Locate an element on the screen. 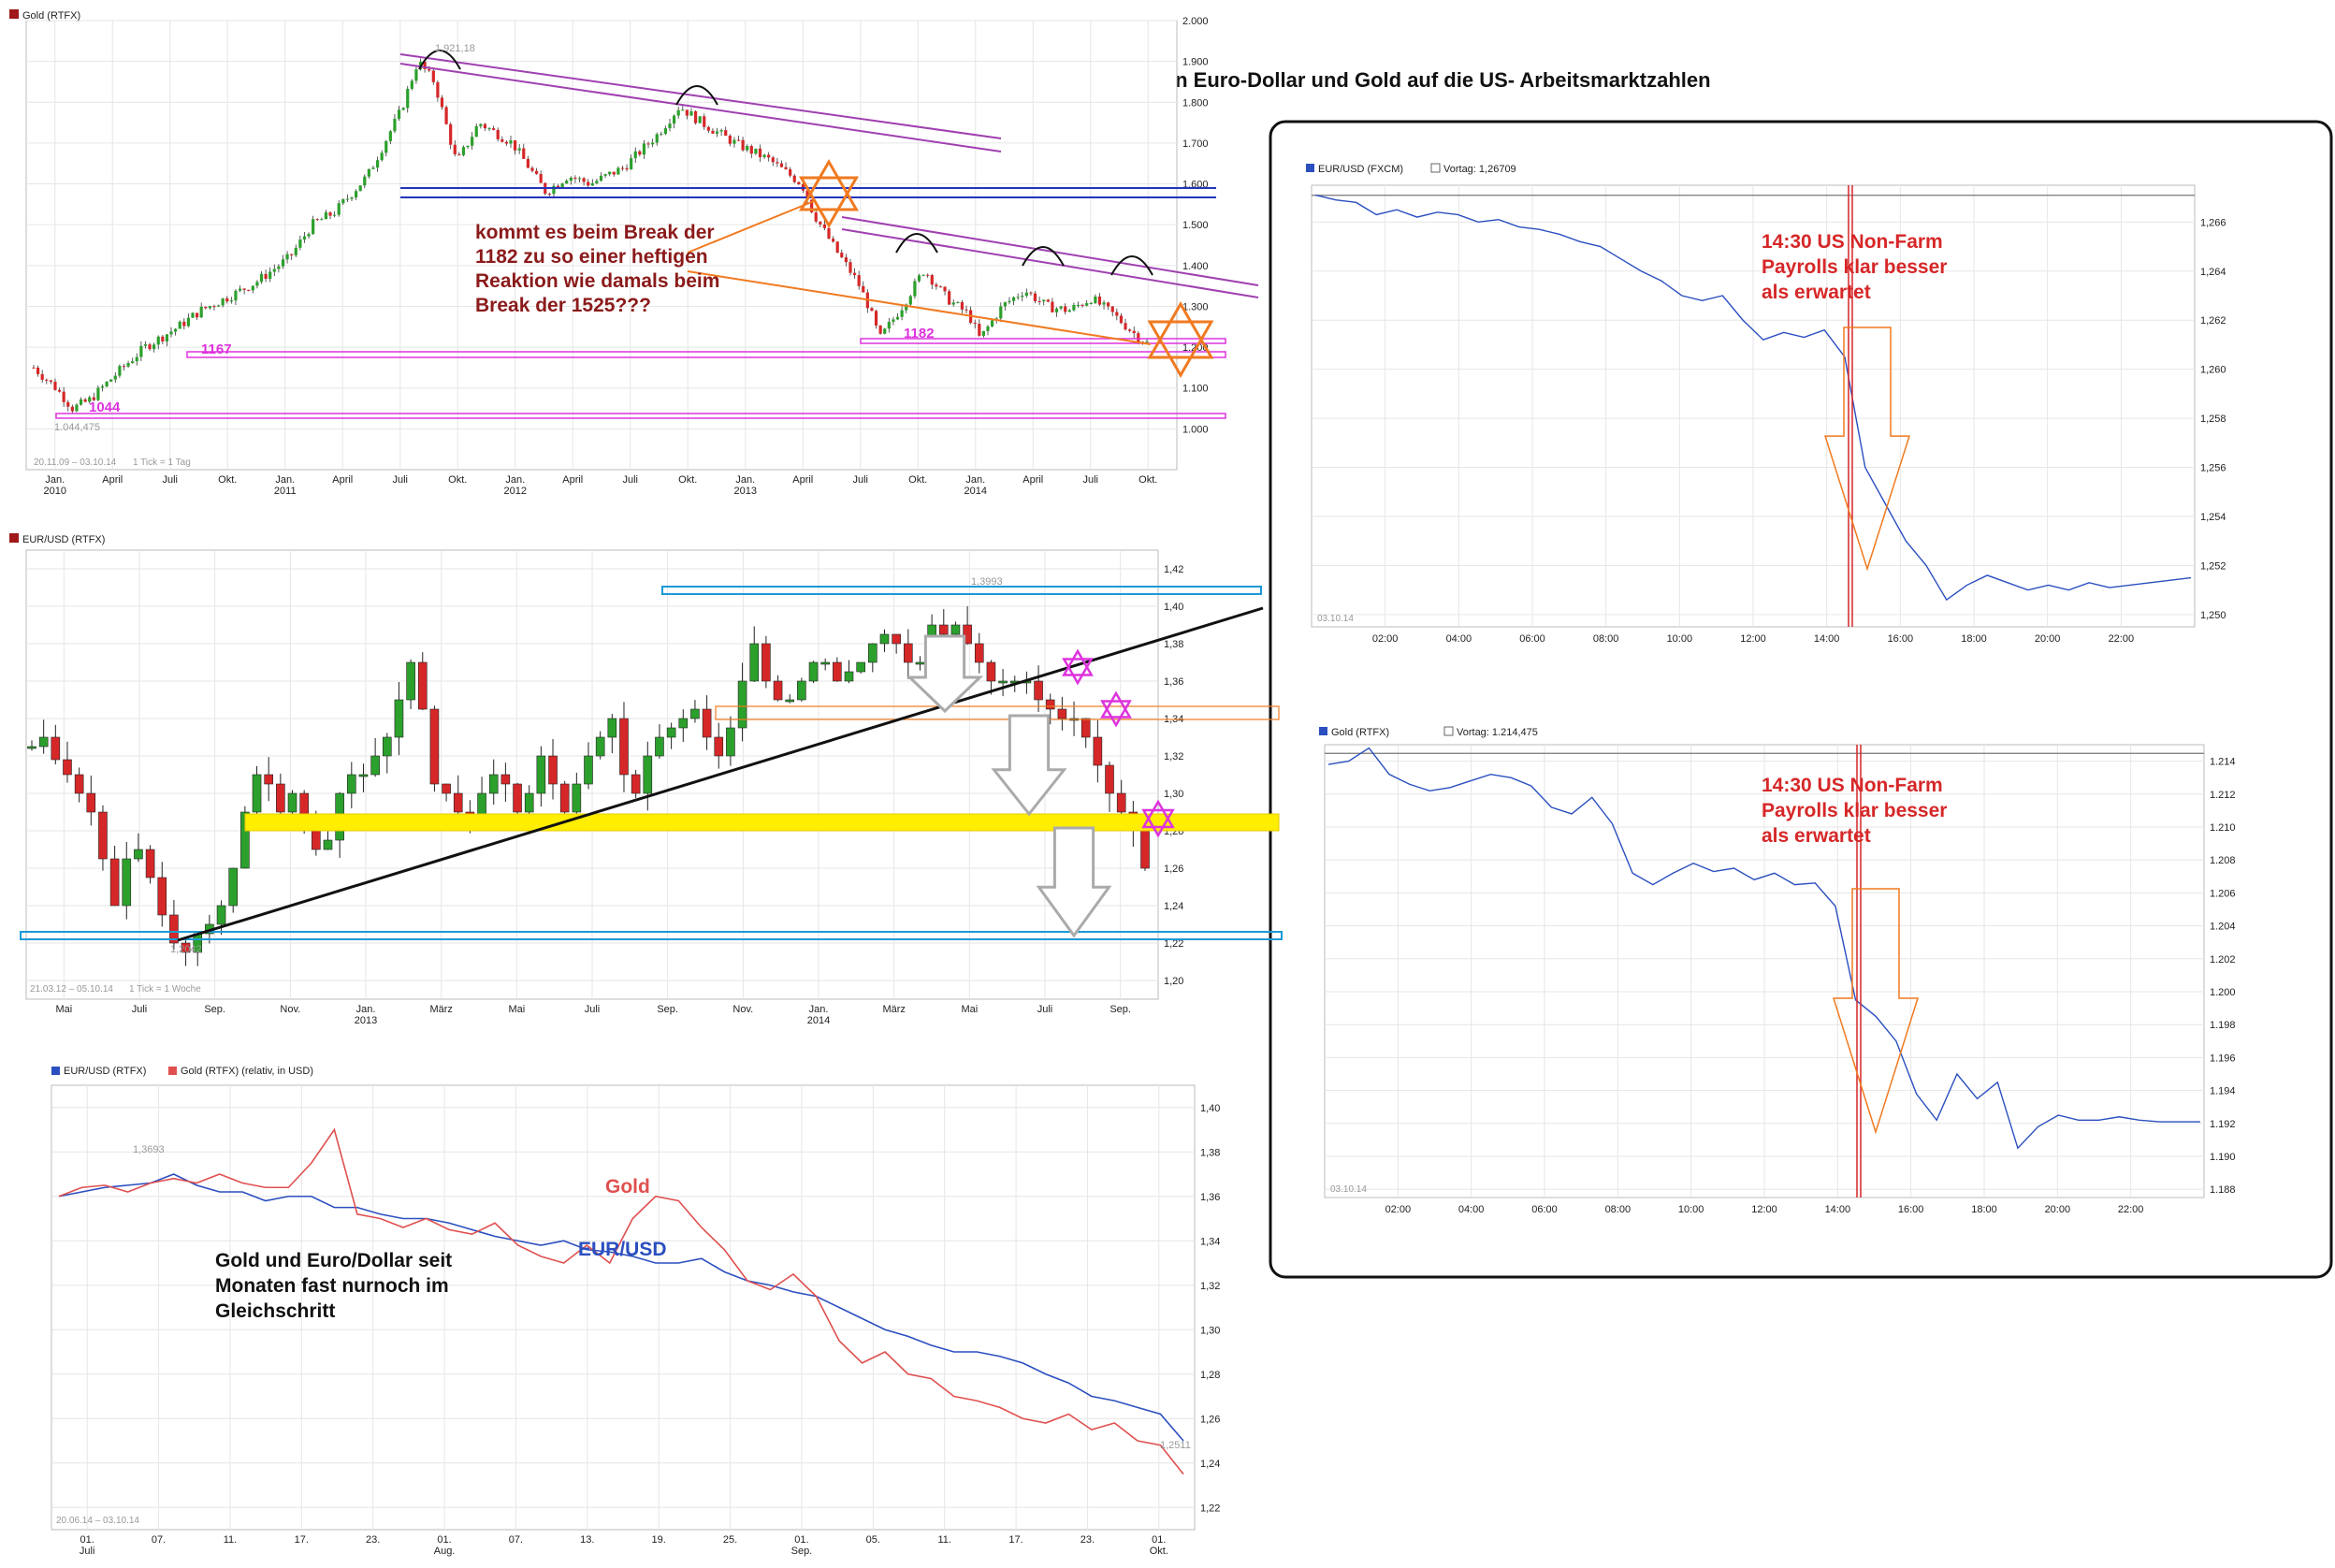 The height and width of the screenshot is (1568, 2335). x-tick-label: 04:00 is located at coordinates (1459, 639).